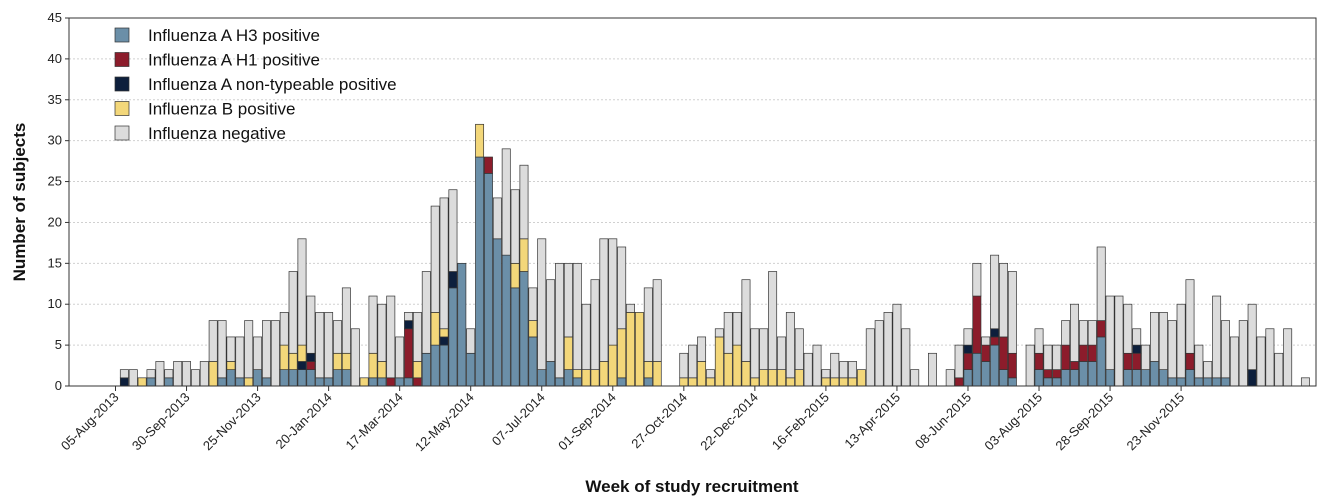  What do you see at coordinates (55, 262) in the screenshot?
I see `y-tick-label: 15` at bounding box center [55, 262].